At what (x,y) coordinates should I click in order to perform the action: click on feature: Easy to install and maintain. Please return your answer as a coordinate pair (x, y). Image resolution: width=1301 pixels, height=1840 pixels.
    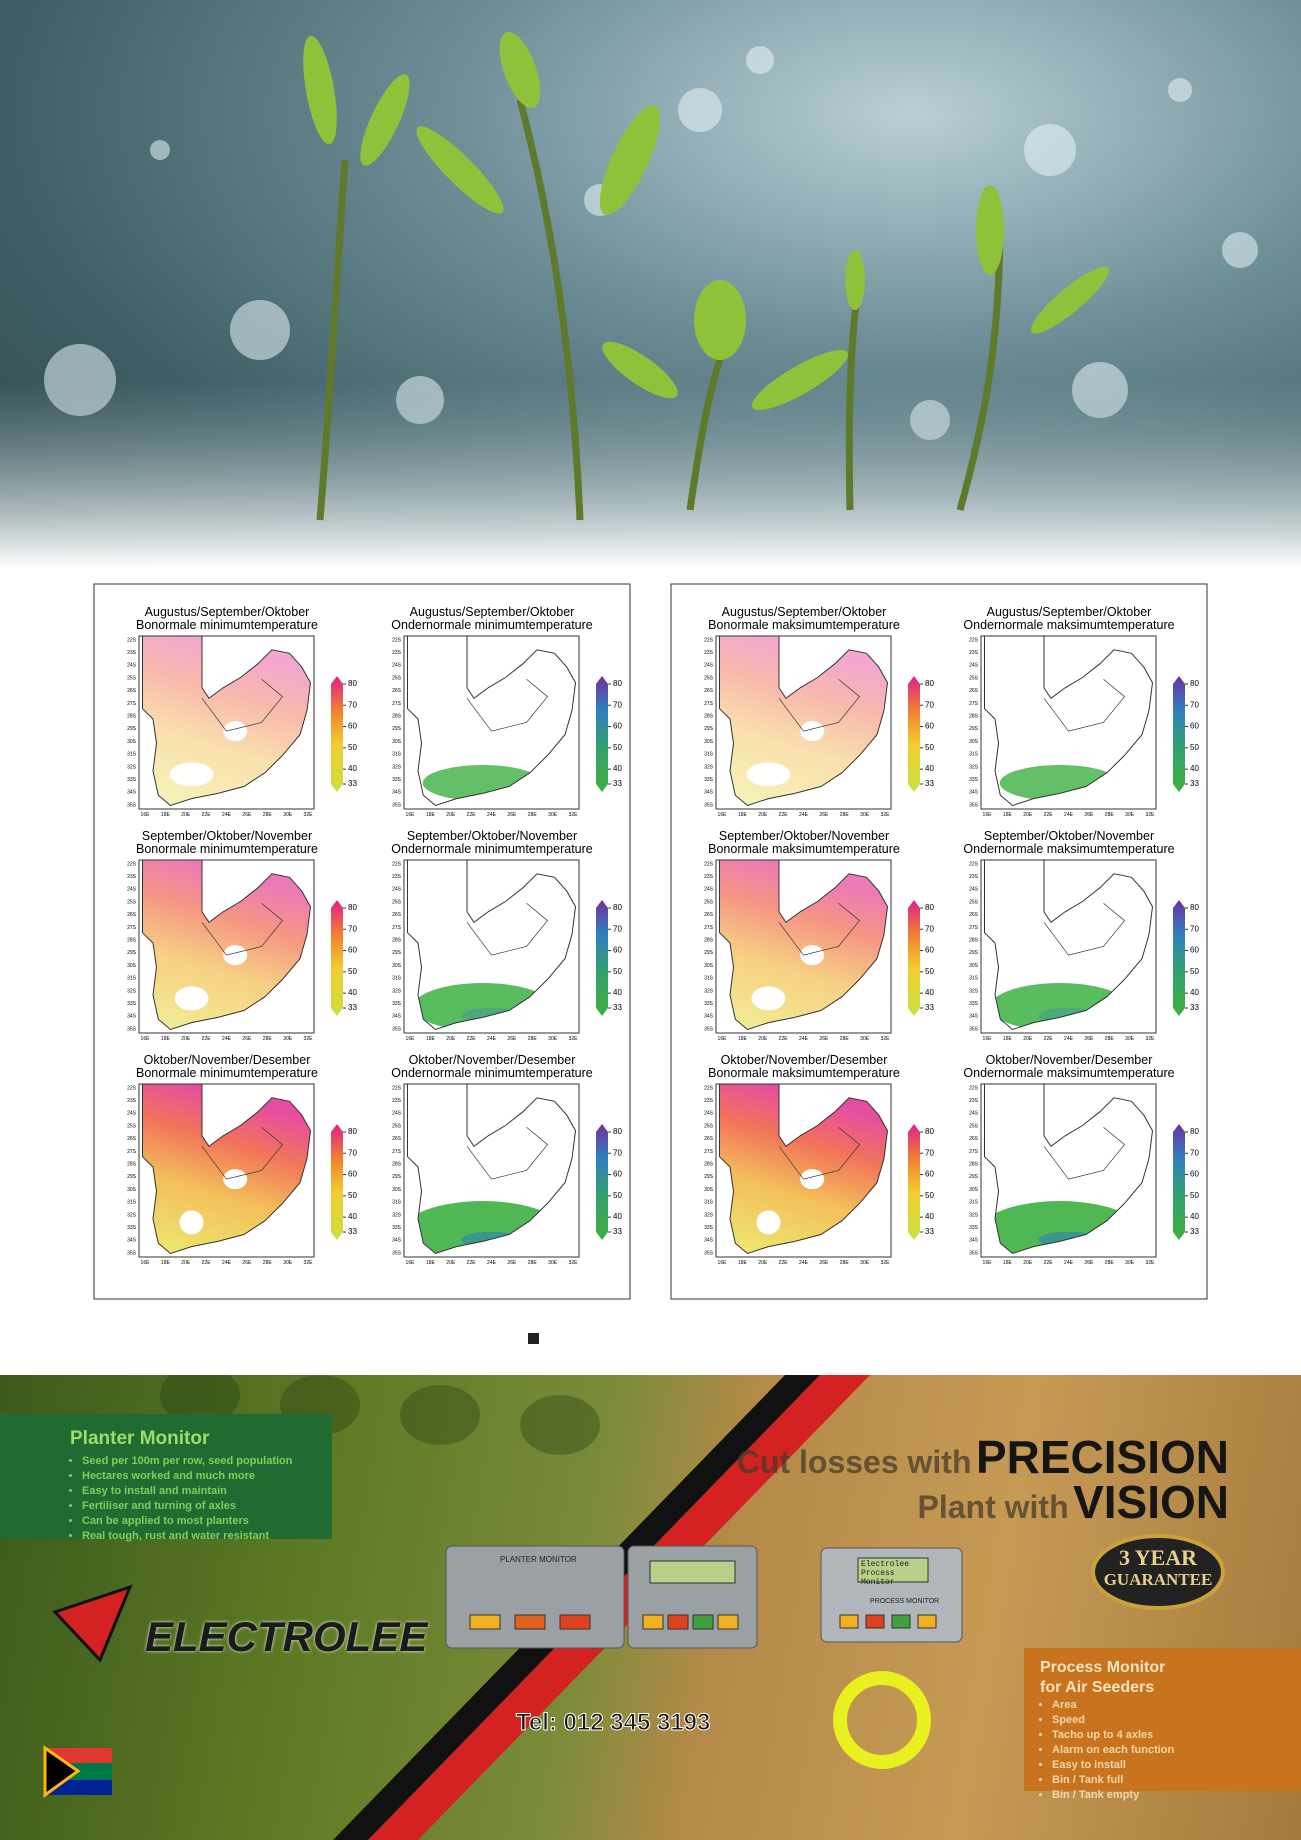
    Looking at the image, I should click on (207, 1491).